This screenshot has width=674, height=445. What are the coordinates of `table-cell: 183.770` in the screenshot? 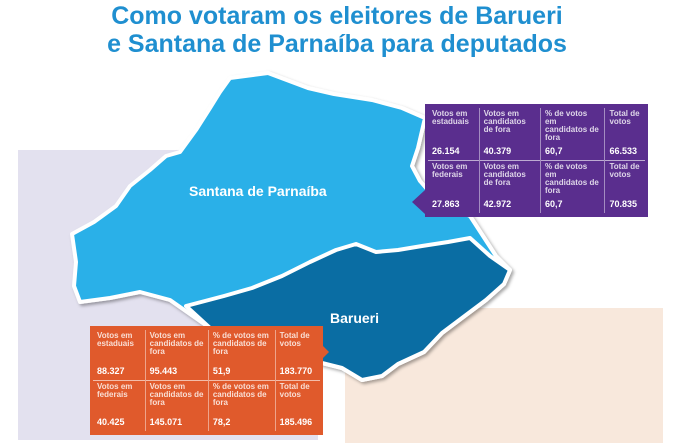 It's located at (297, 372).